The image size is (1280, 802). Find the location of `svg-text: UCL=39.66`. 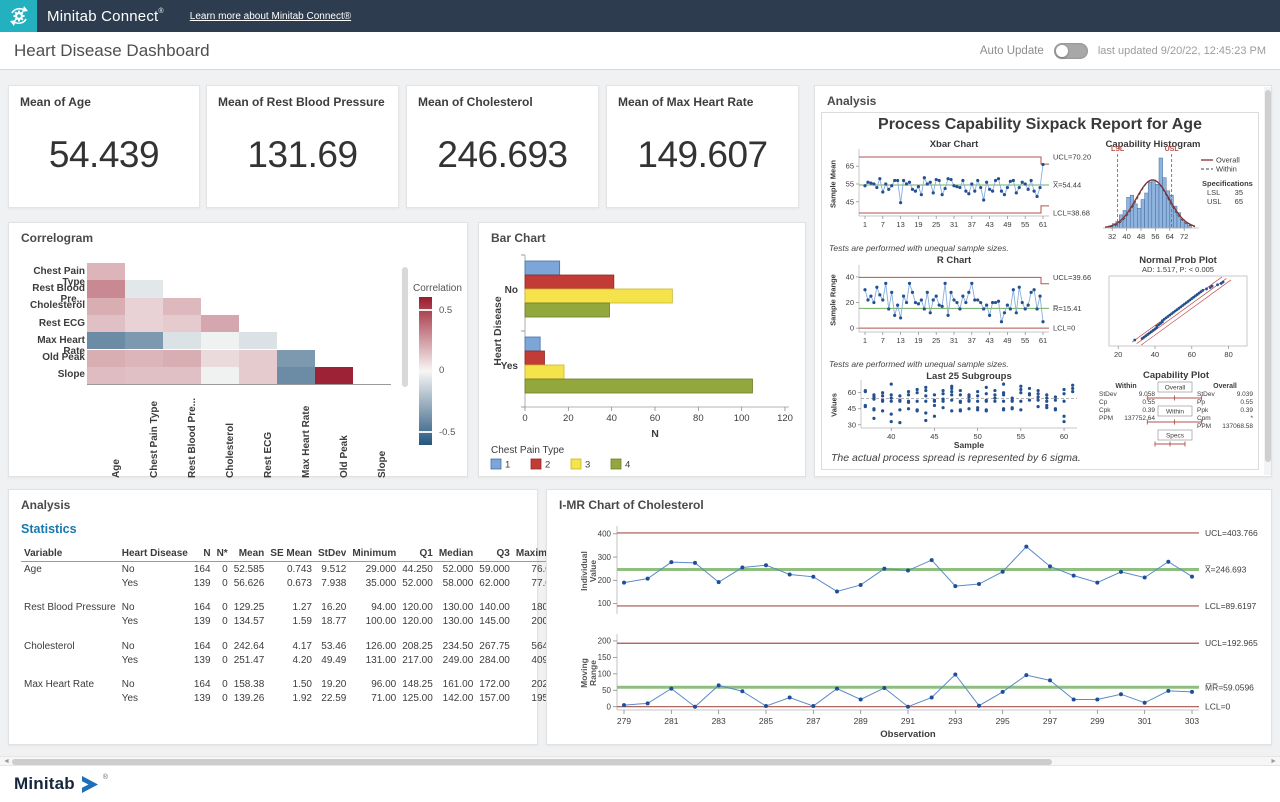

svg-text: UCL=39.66 is located at coordinates (1072, 277).